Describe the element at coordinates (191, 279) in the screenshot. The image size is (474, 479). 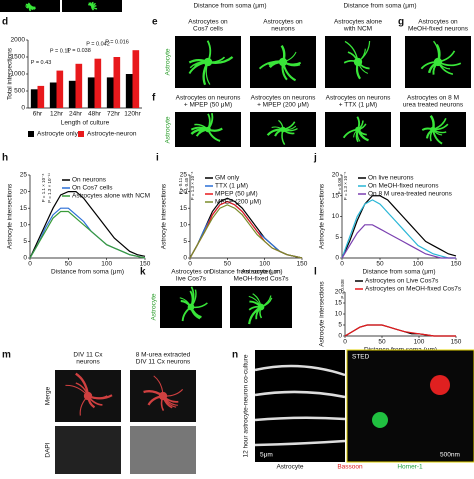
I see `caption: live Cos7s` at that location.